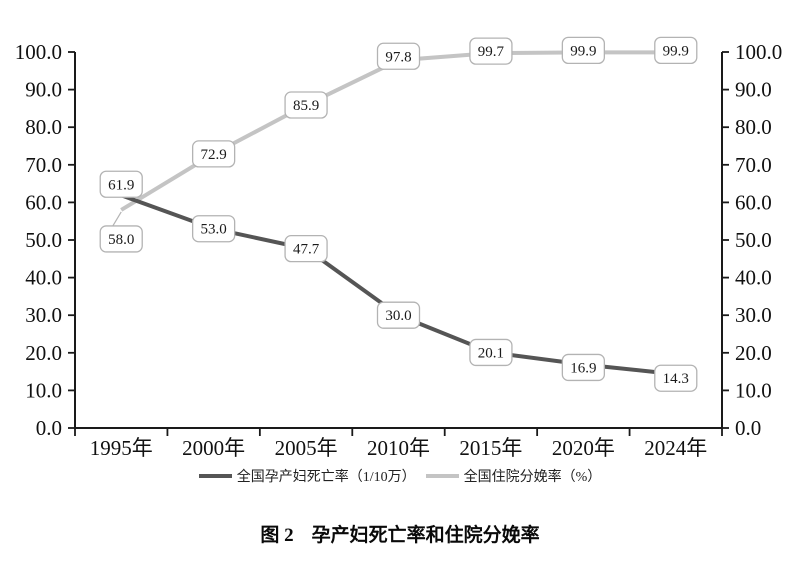 The image size is (800, 580). What do you see at coordinates (49, 428) in the screenshot?
I see `y-tick-label-left: 0.0` at bounding box center [49, 428].